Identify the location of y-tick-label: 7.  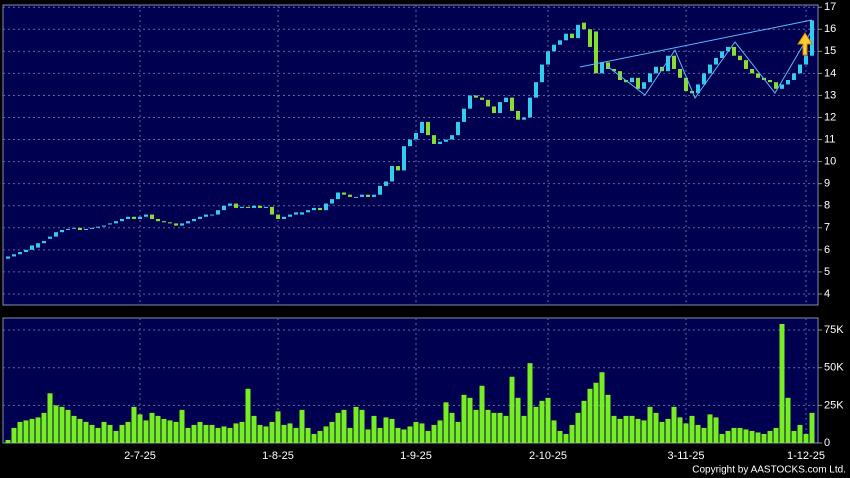
(827, 228).